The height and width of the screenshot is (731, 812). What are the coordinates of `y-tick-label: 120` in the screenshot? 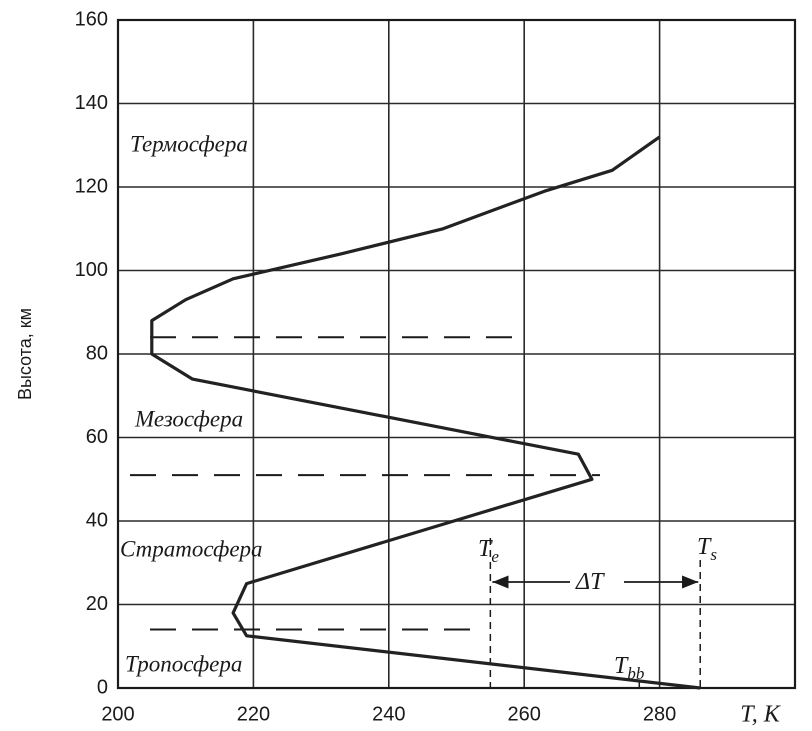 It's located at (91, 186).